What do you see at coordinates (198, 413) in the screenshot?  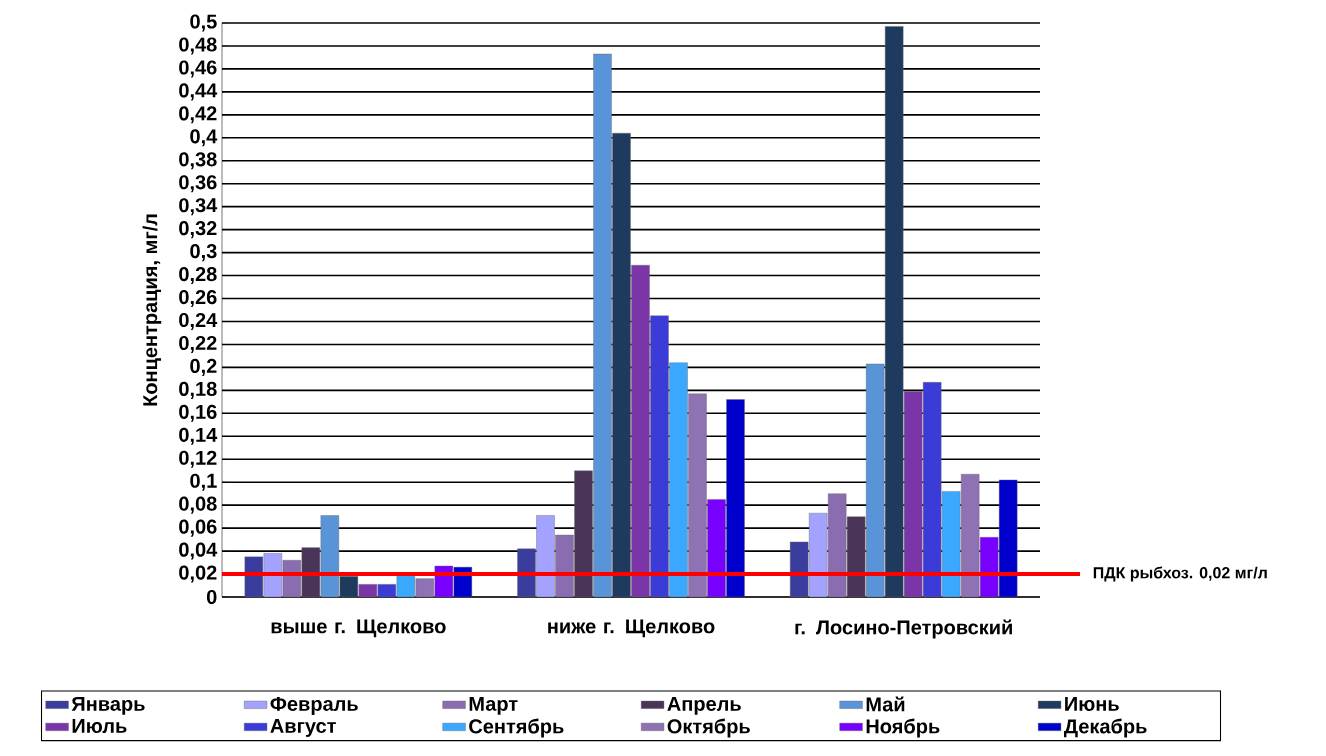 I see `y-tick-label: 0,16` at bounding box center [198, 413].